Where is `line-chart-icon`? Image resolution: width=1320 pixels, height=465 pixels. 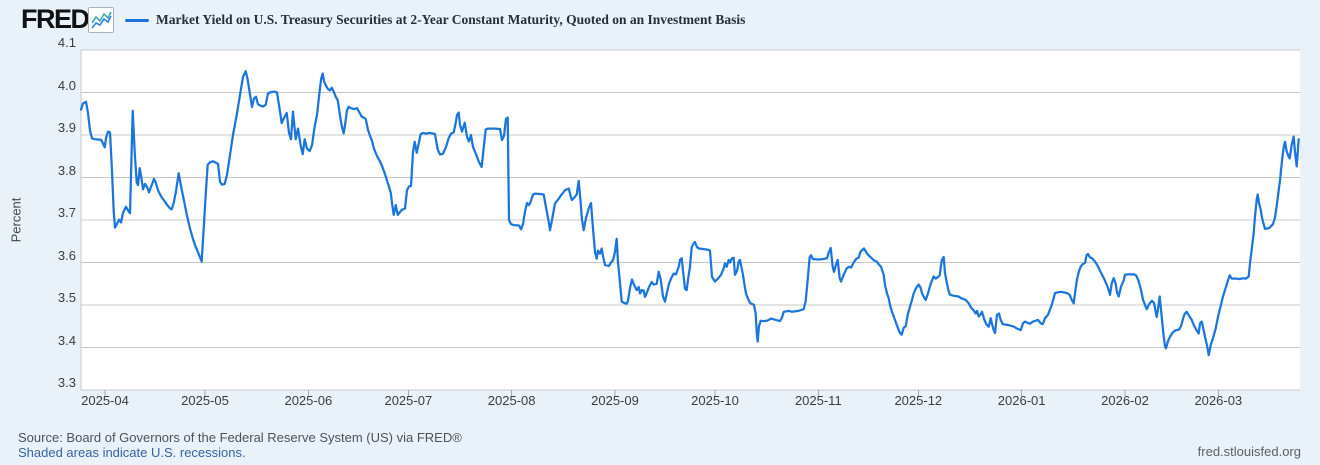
line-chart-icon is located at coordinates (101, 20).